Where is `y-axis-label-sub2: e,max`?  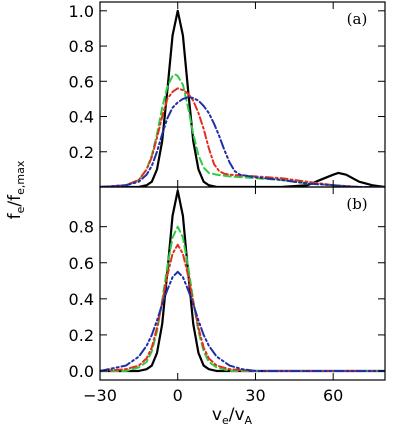 y-axis-label-sub2: e,max is located at coordinates (20, 177).